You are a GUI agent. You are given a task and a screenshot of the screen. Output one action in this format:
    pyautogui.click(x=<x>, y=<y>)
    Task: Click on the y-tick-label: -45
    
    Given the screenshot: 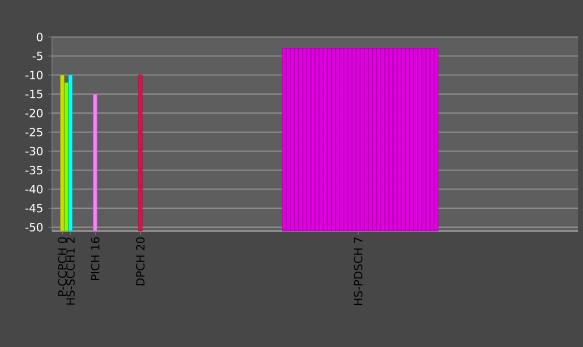 What is the action you would take?
    pyautogui.click(x=33, y=208)
    